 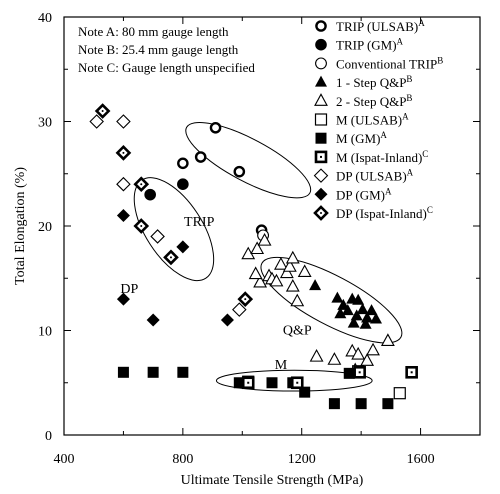 What do you see at coordinates (374, 82) in the screenshot?
I see `legend-label: 1 - Step Q&PB` at bounding box center [374, 82].